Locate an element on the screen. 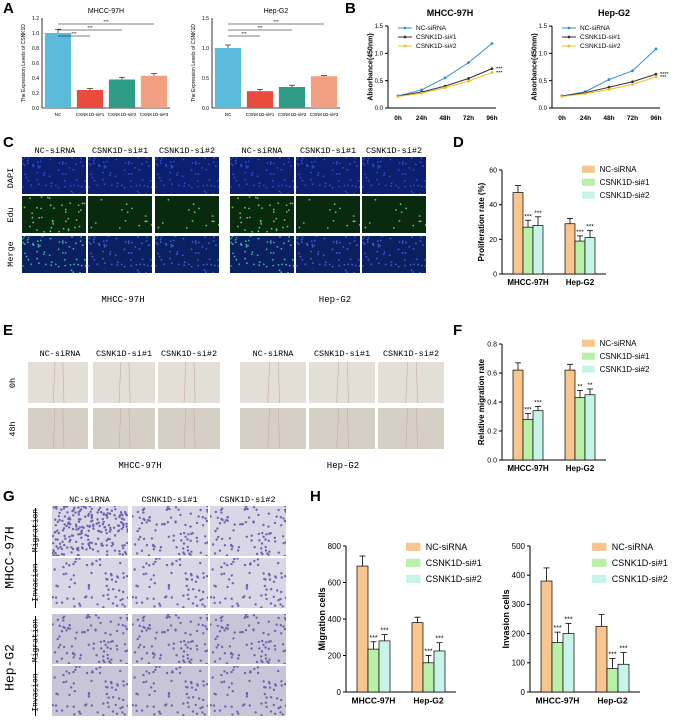 The image size is (683, 721). x-tick-label: 96h is located at coordinates (491, 118).